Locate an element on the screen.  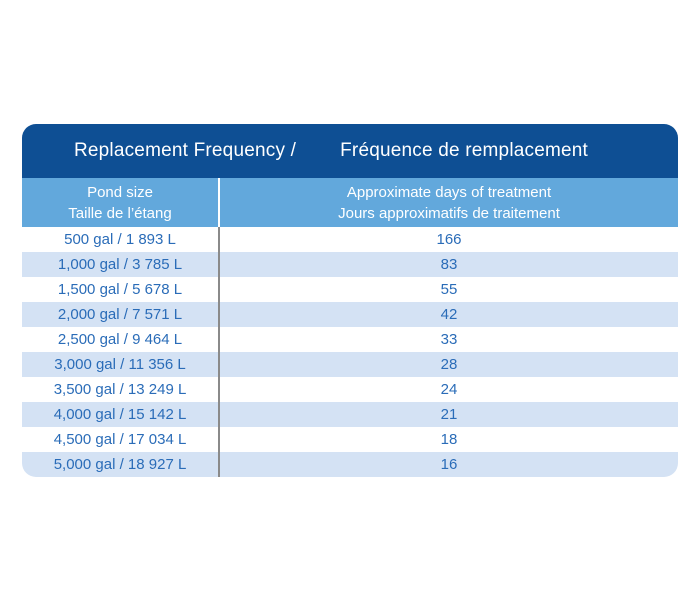
column-header-pond-size-fr: Taille de l’étang is located at coordinates (120, 213).